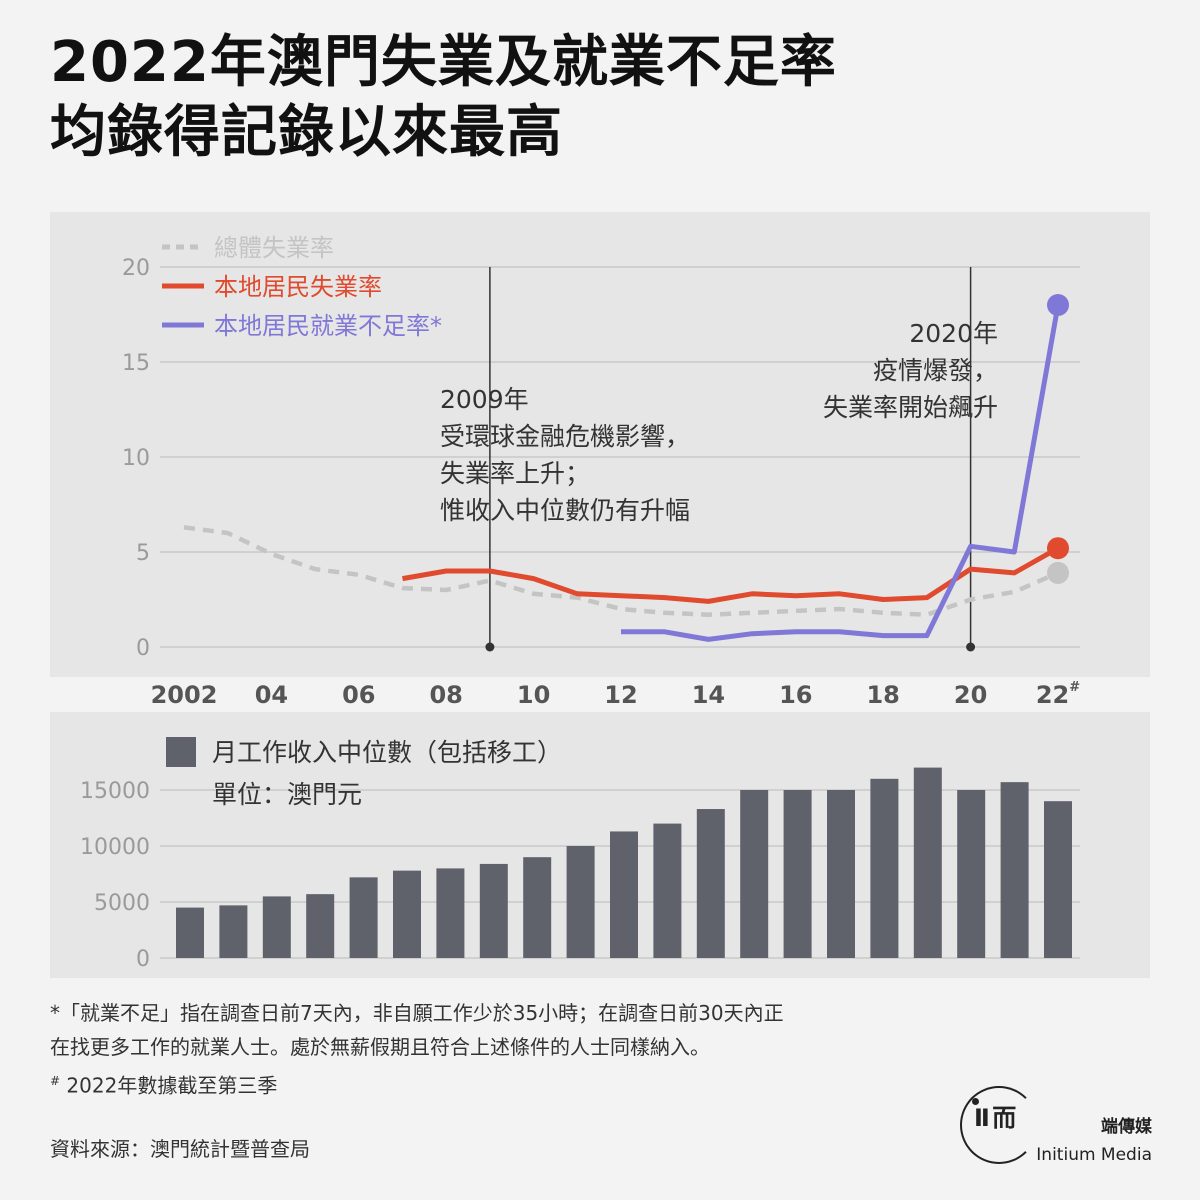 This screenshot has height=1200, width=1200. I want to click on y-tick-label: 15000, so click(115, 791).